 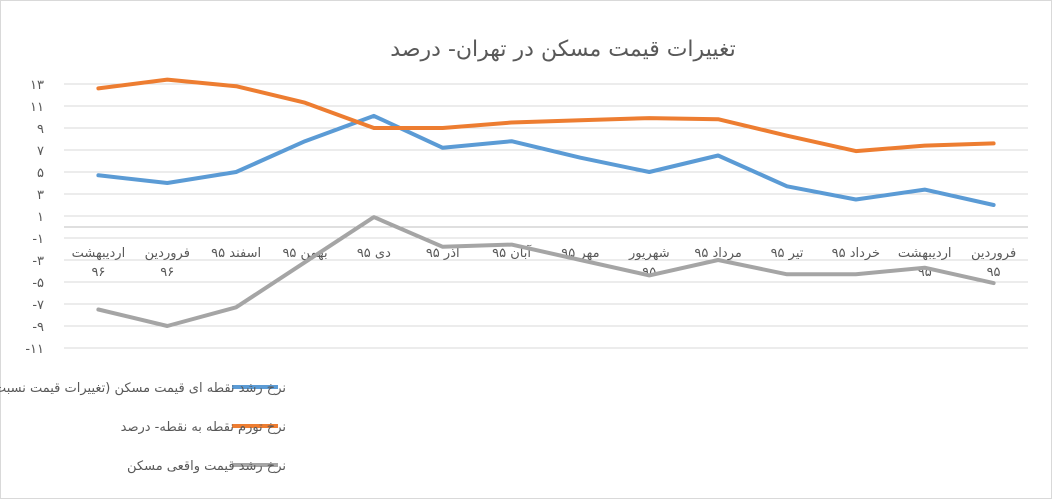 I want to click on x-tick-label: مرداد ۹۵, so click(x=717, y=253).